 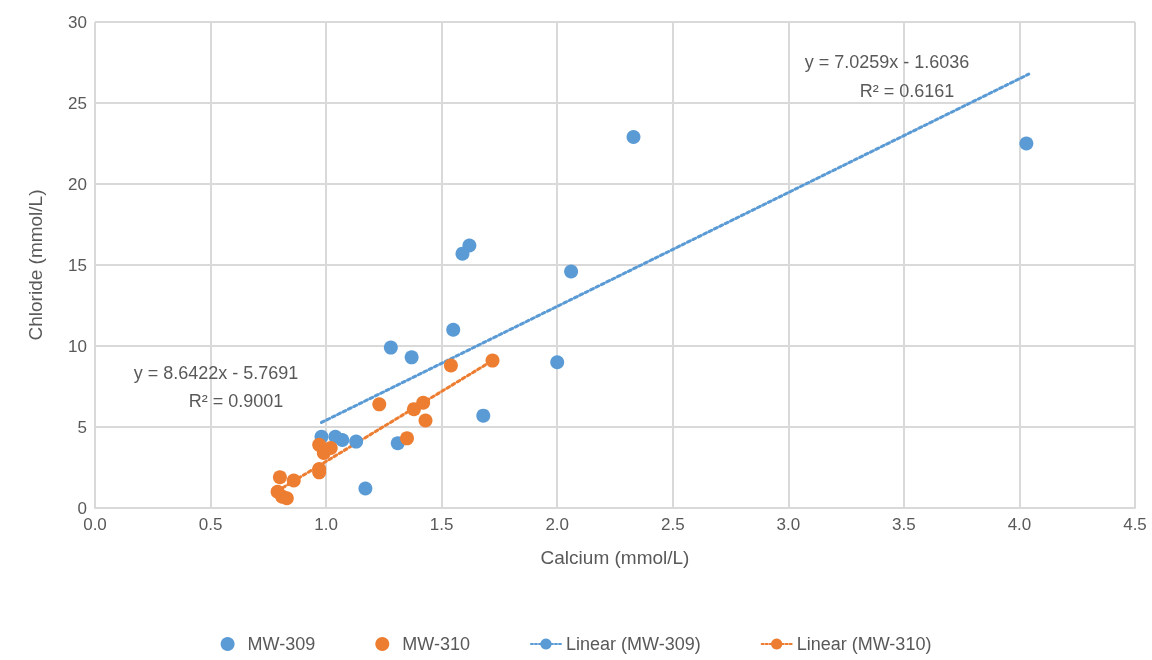 I want to click on y-tick-label: 15, so click(x=77, y=265).